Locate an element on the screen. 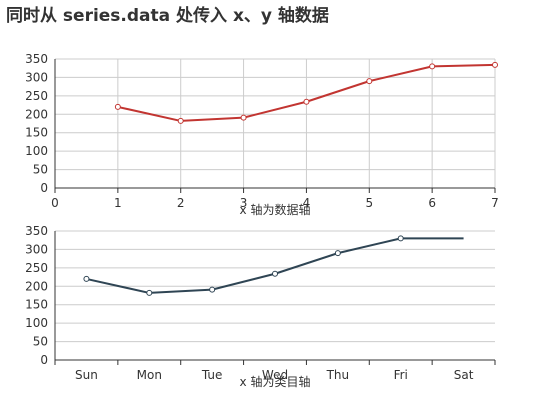 This screenshot has width=550, height=420. x-tick-label: Thu is located at coordinates (338, 375).